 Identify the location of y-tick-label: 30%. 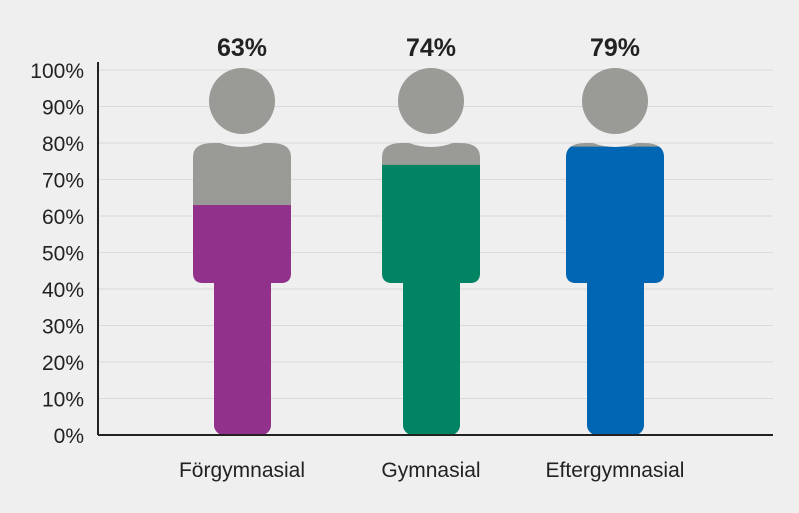
(63, 327).